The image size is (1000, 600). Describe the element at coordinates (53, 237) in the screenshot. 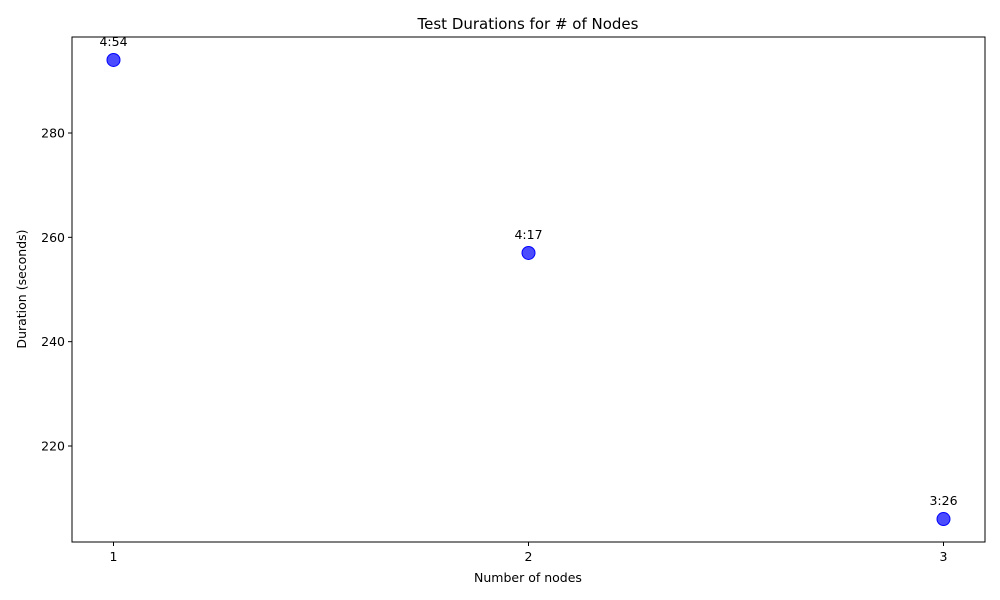

I see `y-tick-label: 260` at that location.